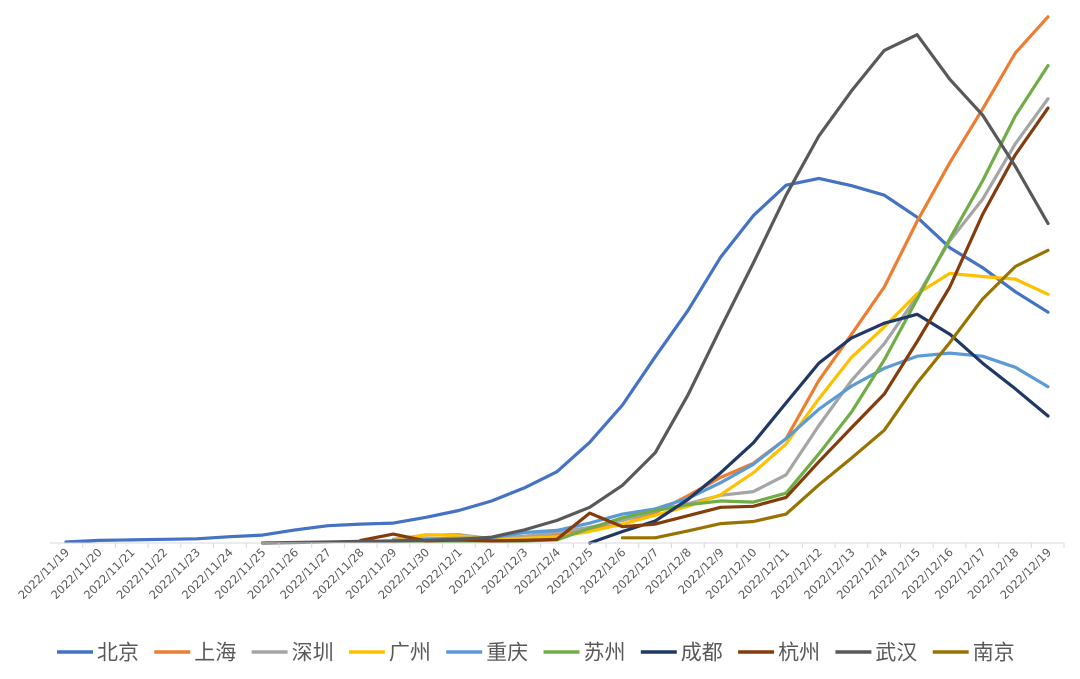 This screenshot has width=1080, height=679. What do you see at coordinates (605, 653) in the screenshot?
I see `legend-label: 苏州` at bounding box center [605, 653].